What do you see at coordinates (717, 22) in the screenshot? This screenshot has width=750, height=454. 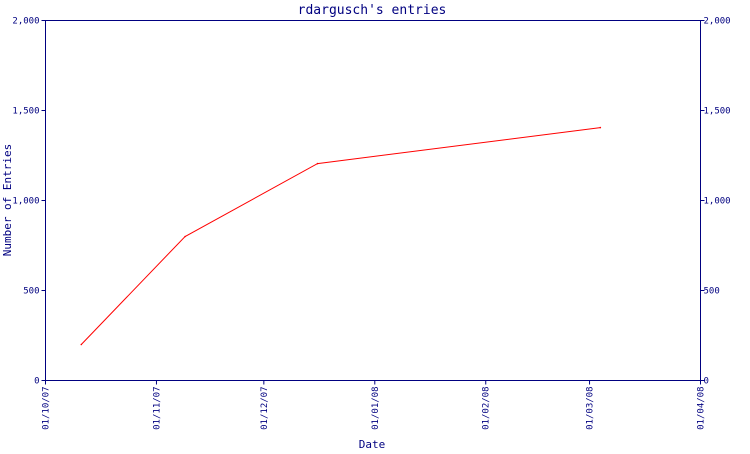 I see `y-tick-label-right: 2,000` at bounding box center [717, 22].